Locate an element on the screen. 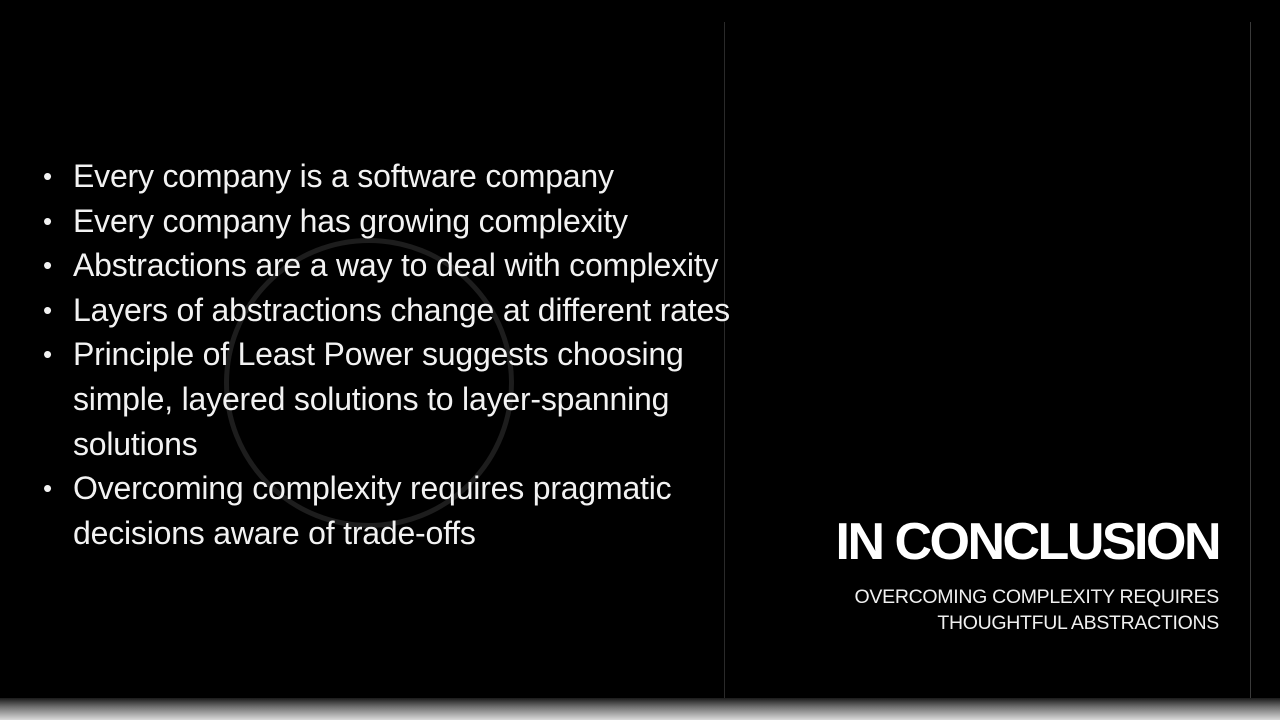 The image size is (1280, 720). bullet-text: Every company has growing complexity is located at coordinates (350, 220).